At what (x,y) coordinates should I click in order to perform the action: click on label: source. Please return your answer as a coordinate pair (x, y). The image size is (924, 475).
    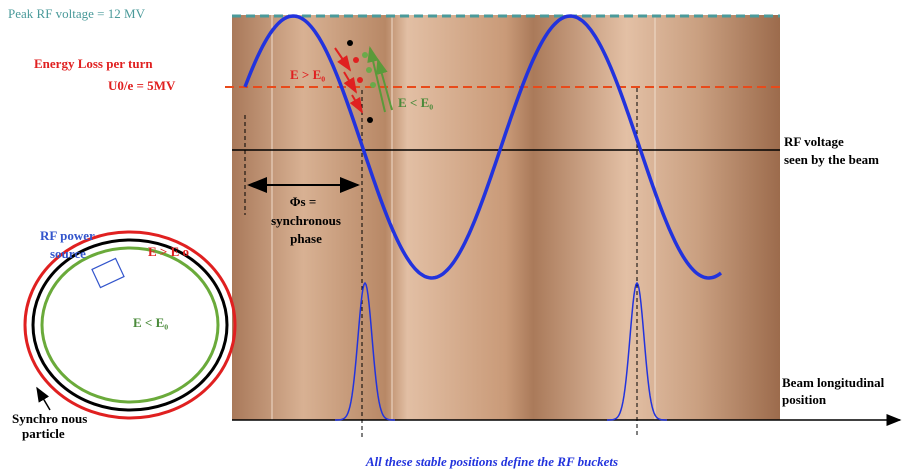
    Looking at the image, I should click on (68, 253).